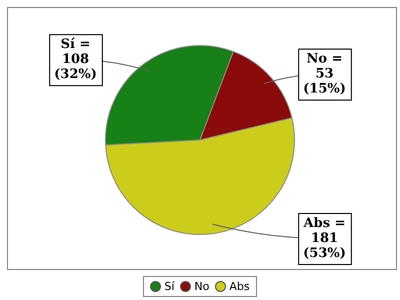  I want to click on data-label: Sí = 108 (32%), so click(75, 59).